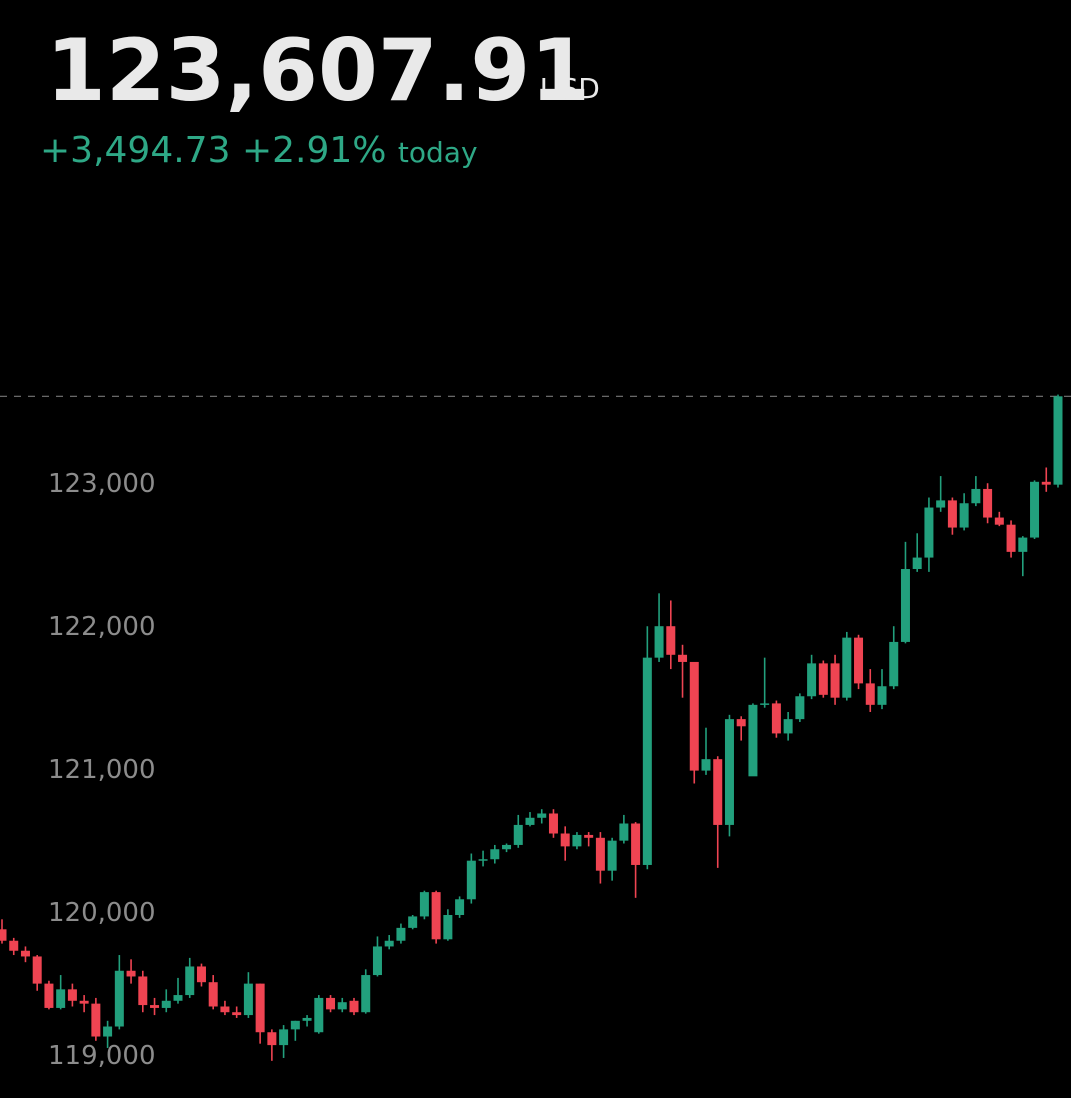  I want to click on change-line: +3,494.73 +2.91% today, so click(259, 150).